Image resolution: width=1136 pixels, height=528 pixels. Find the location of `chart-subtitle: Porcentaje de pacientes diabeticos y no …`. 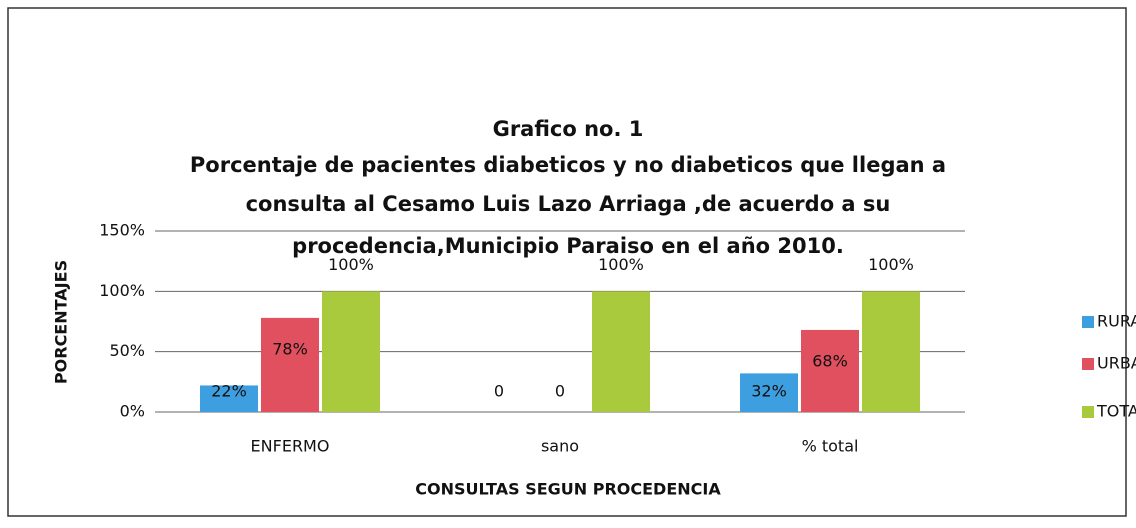

chart-subtitle: Porcentaje de pacientes diabeticos y no … is located at coordinates (568, 165).